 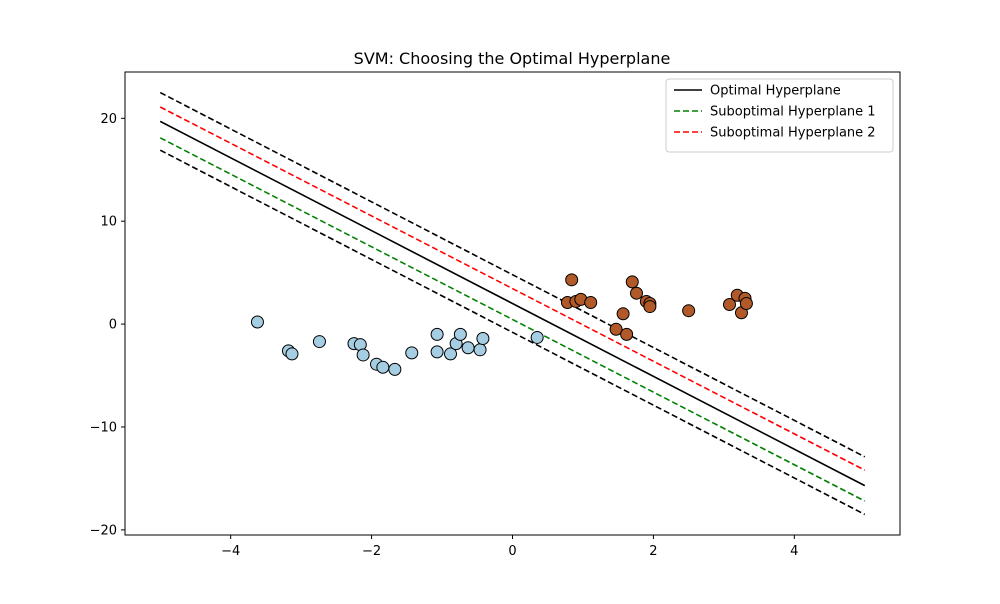 What do you see at coordinates (108, 222) in the screenshot?
I see `y-tick-label: 10` at bounding box center [108, 222].